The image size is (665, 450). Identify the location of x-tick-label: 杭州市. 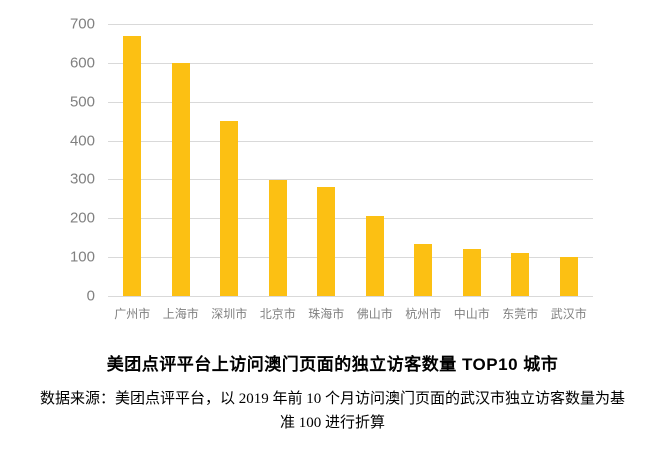
(423, 314).